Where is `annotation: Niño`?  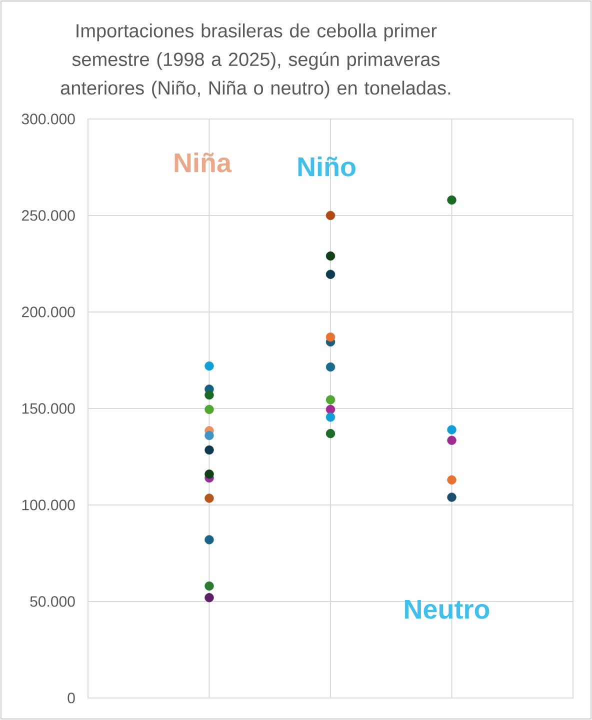 annotation: Niño is located at coordinates (327, 166).